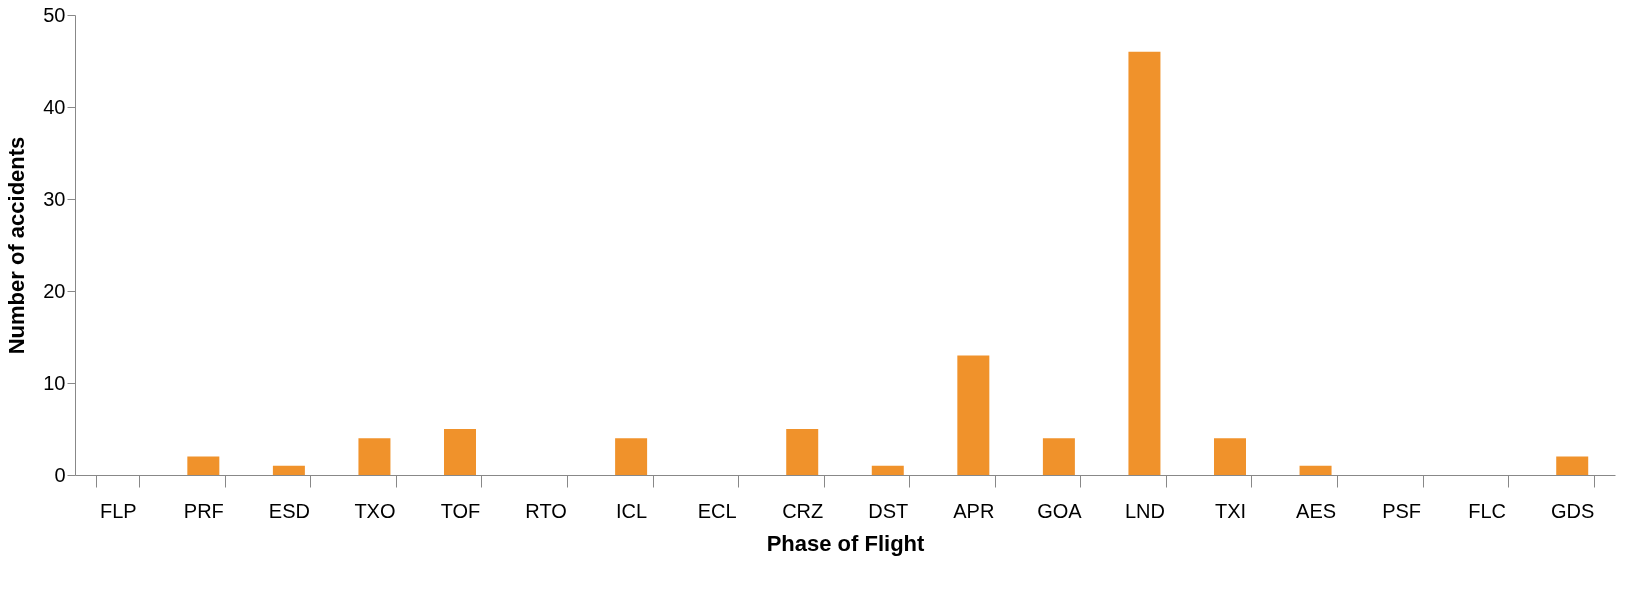 The height and width of the screenshot is (593, 1648). Describe the element at coordinates (1230, 510) in the screenshot. I see `x-tick-label: TXI` at that location.